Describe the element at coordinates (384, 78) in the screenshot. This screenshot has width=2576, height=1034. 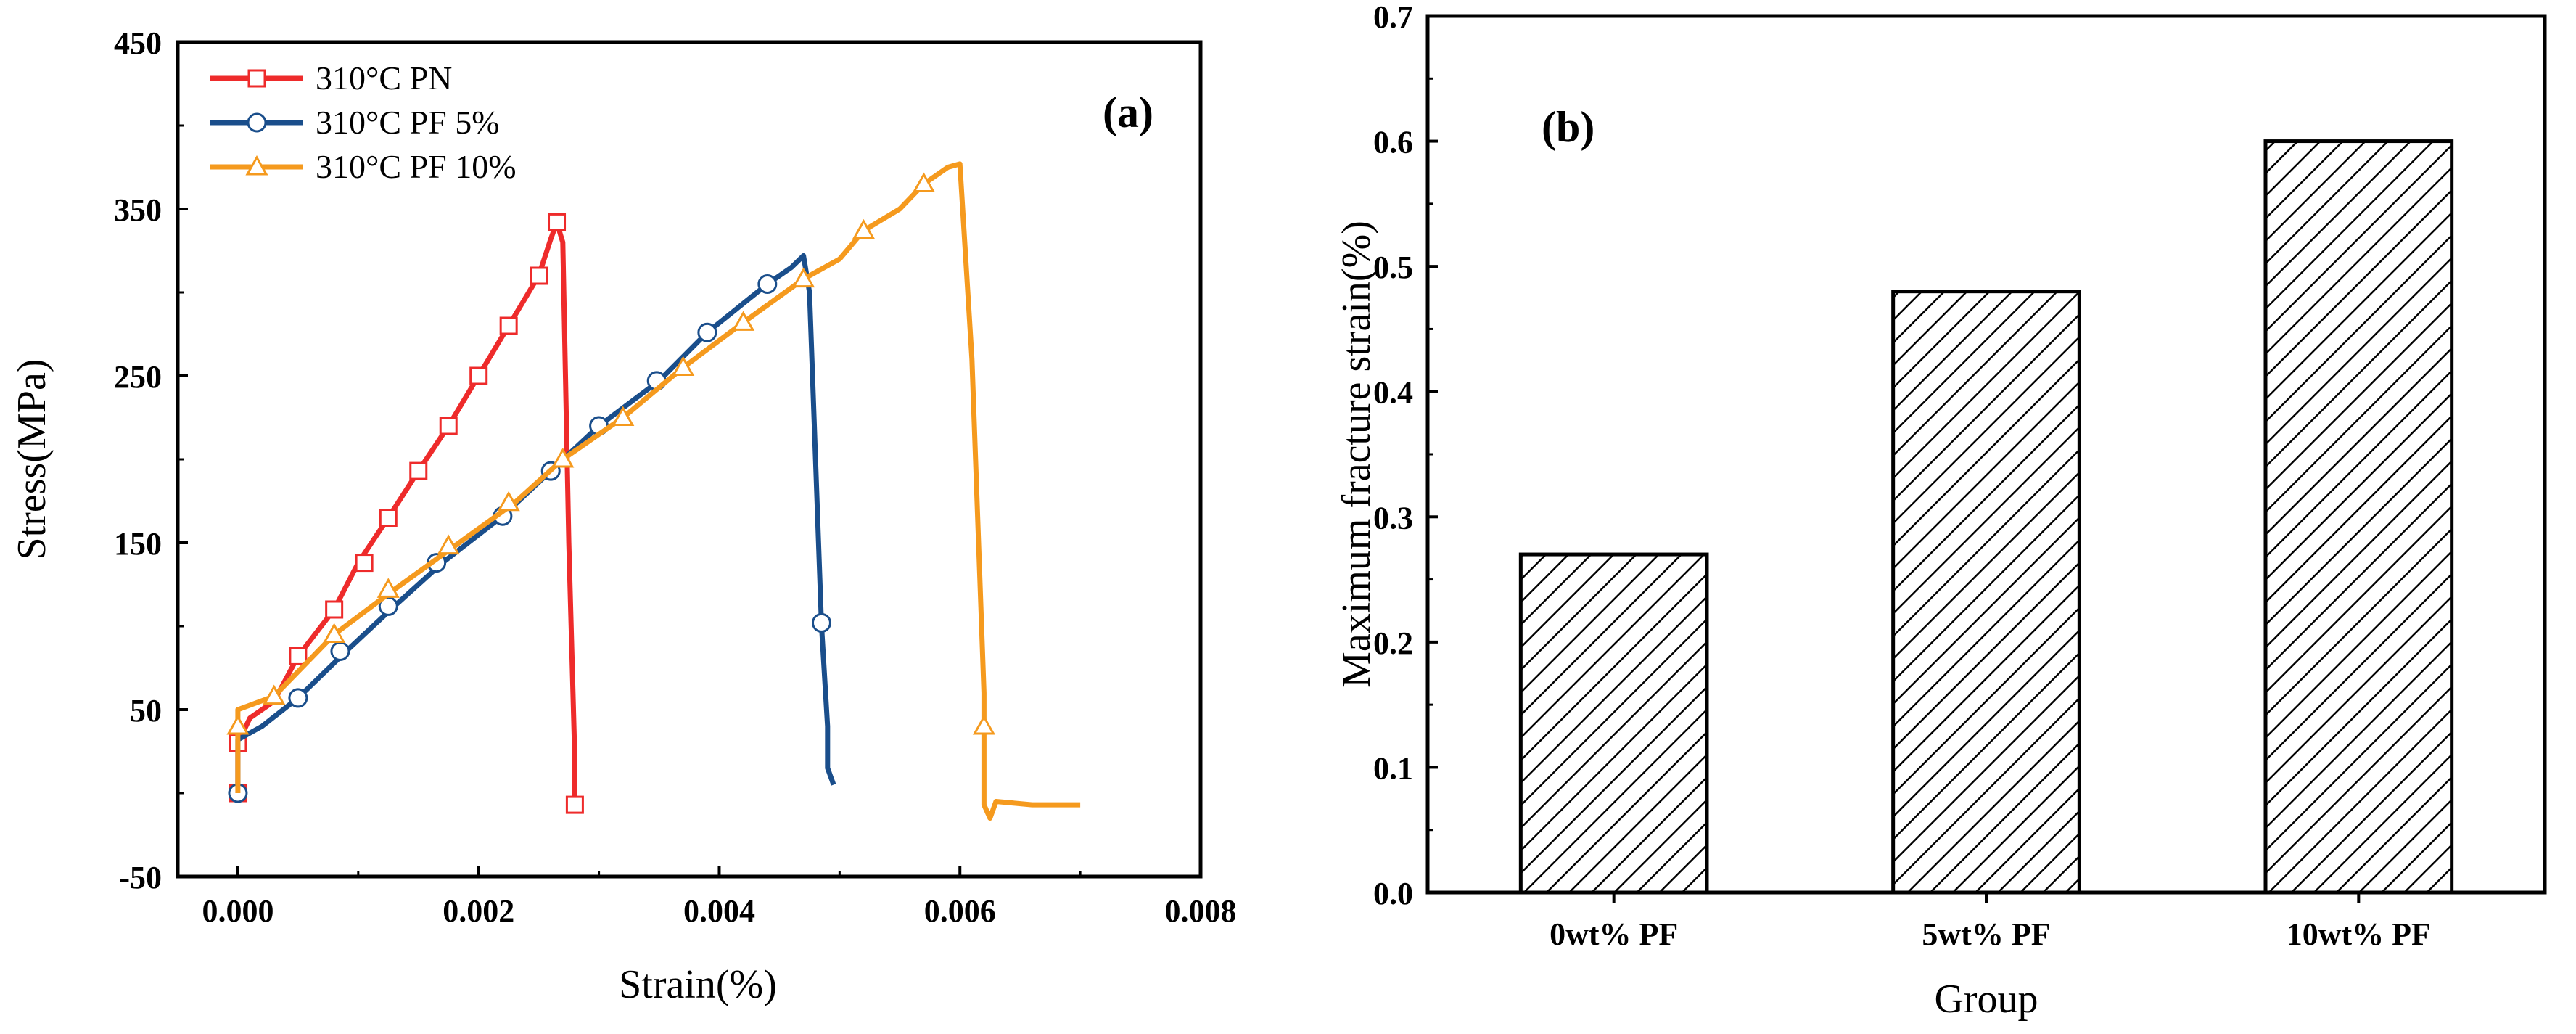
I see `legend-label: 310°C PN` at that location.